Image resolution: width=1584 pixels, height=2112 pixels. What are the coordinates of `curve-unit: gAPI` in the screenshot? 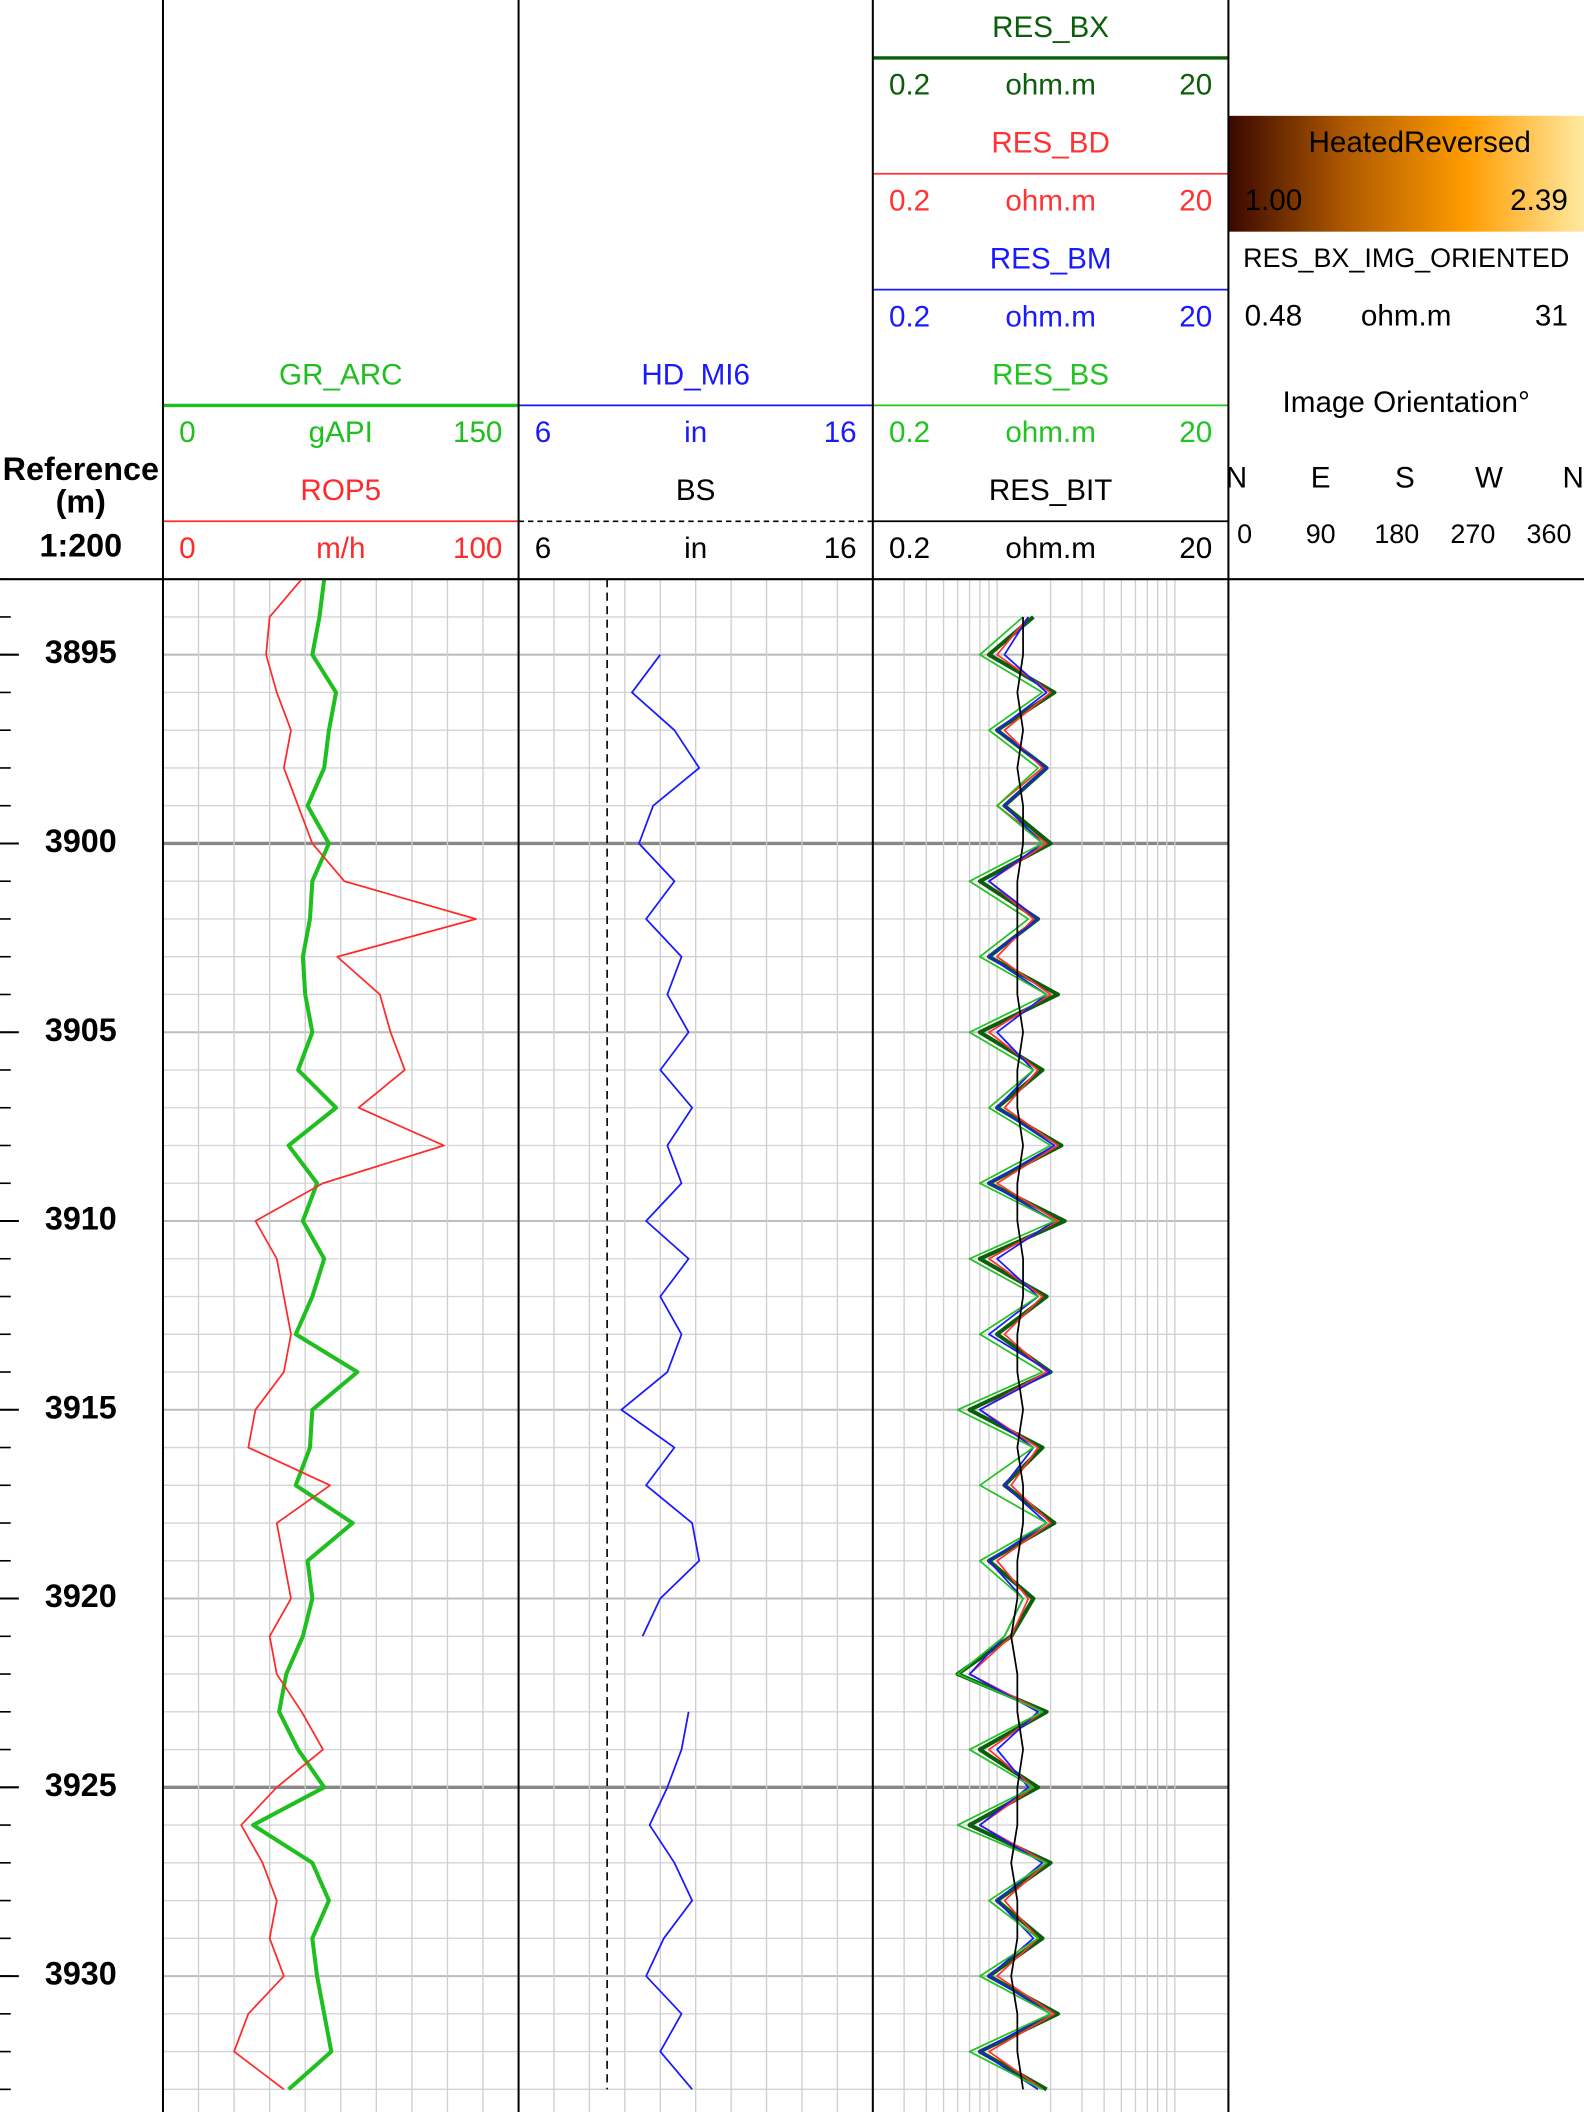 It's located at (341, 432).